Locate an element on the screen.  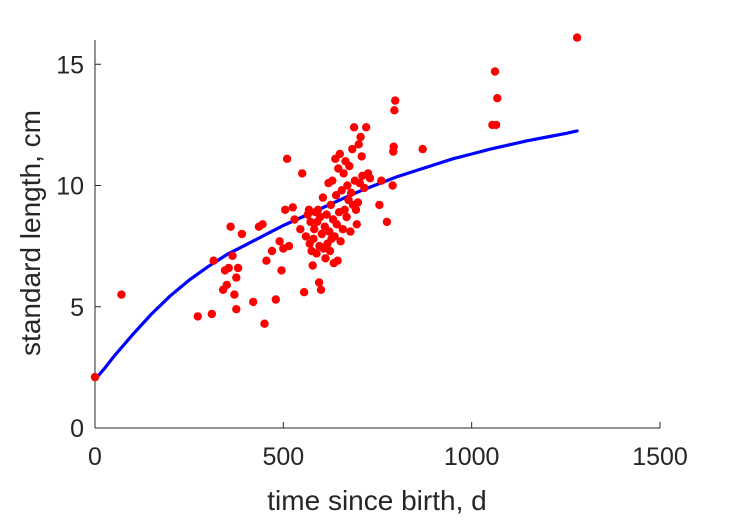
y-tick-label: 10 is located at coordinates (70, 187).